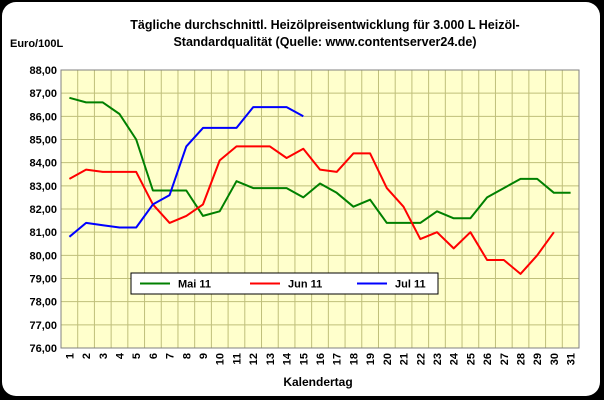 This screenshot has height=400, width=604. I want to click on x-tick-label: 22, so click(421, 359).